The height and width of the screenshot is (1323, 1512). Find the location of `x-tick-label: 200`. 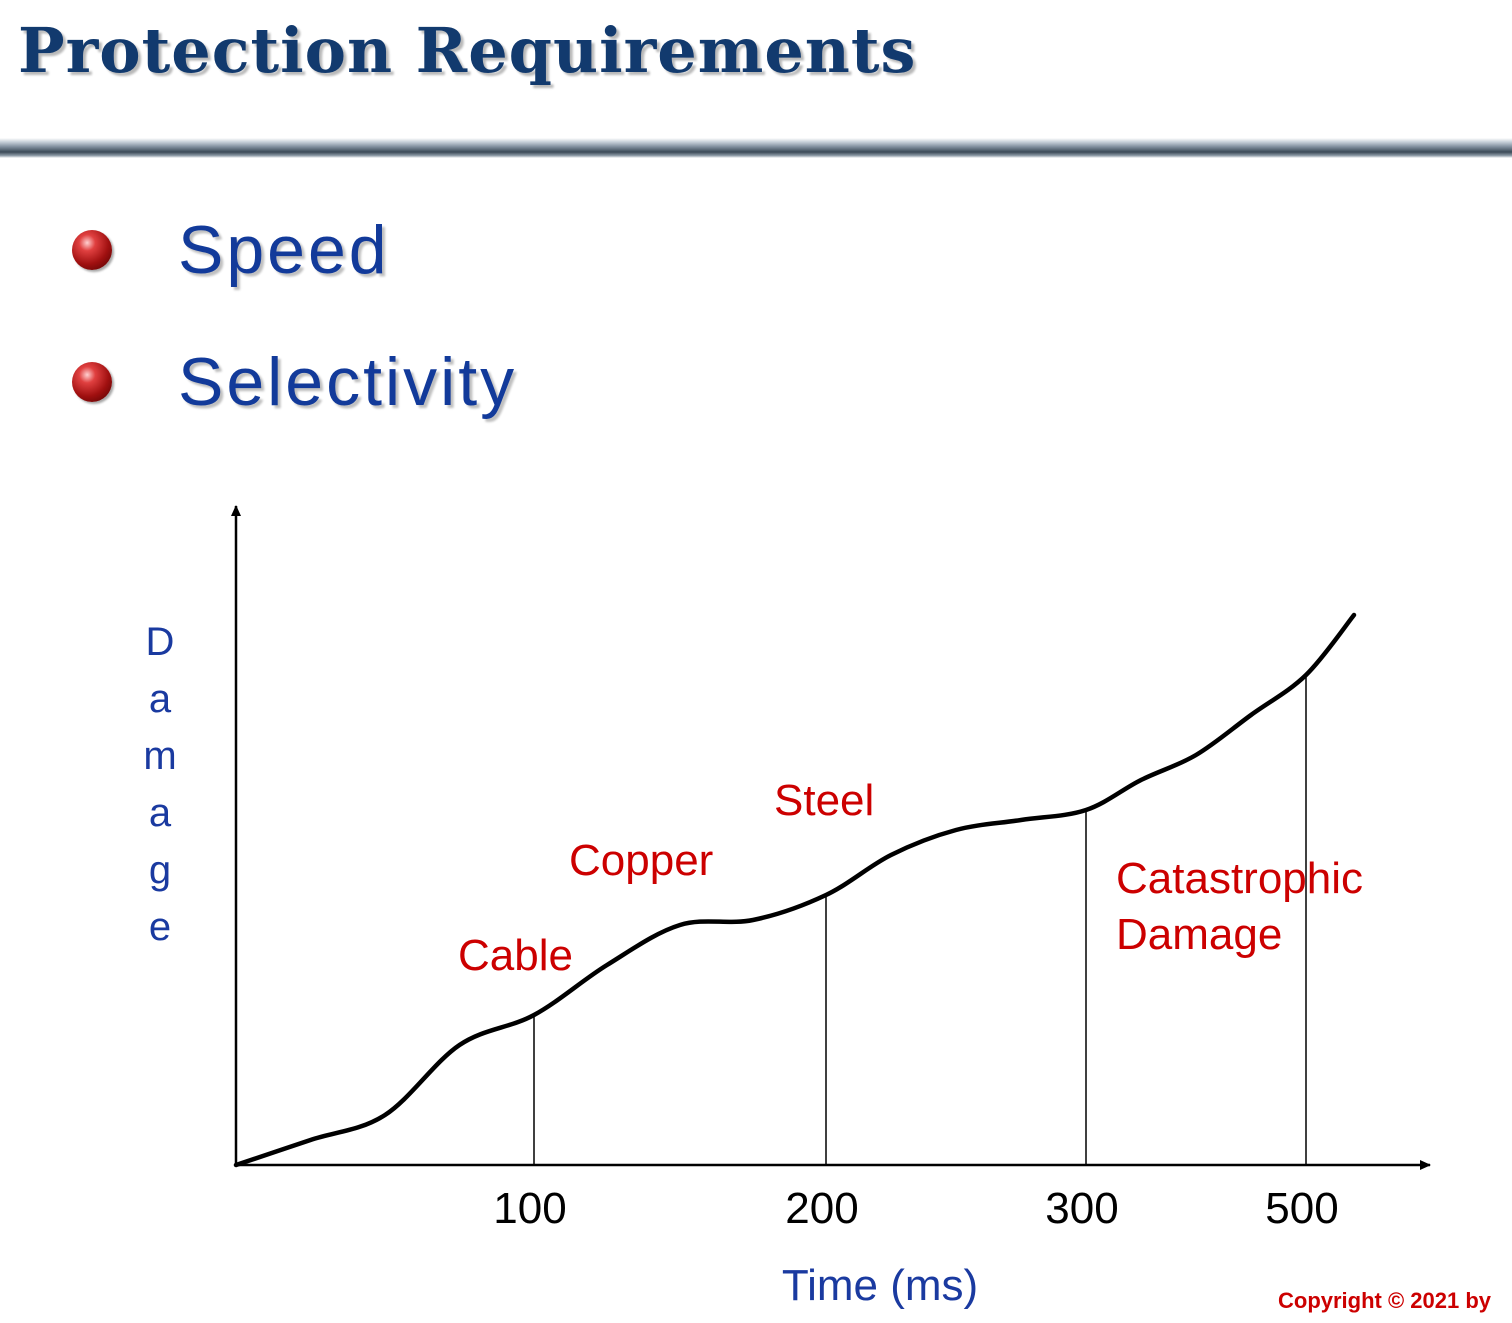

x-tick-label: 200 is located at coordinates (821, 1208).